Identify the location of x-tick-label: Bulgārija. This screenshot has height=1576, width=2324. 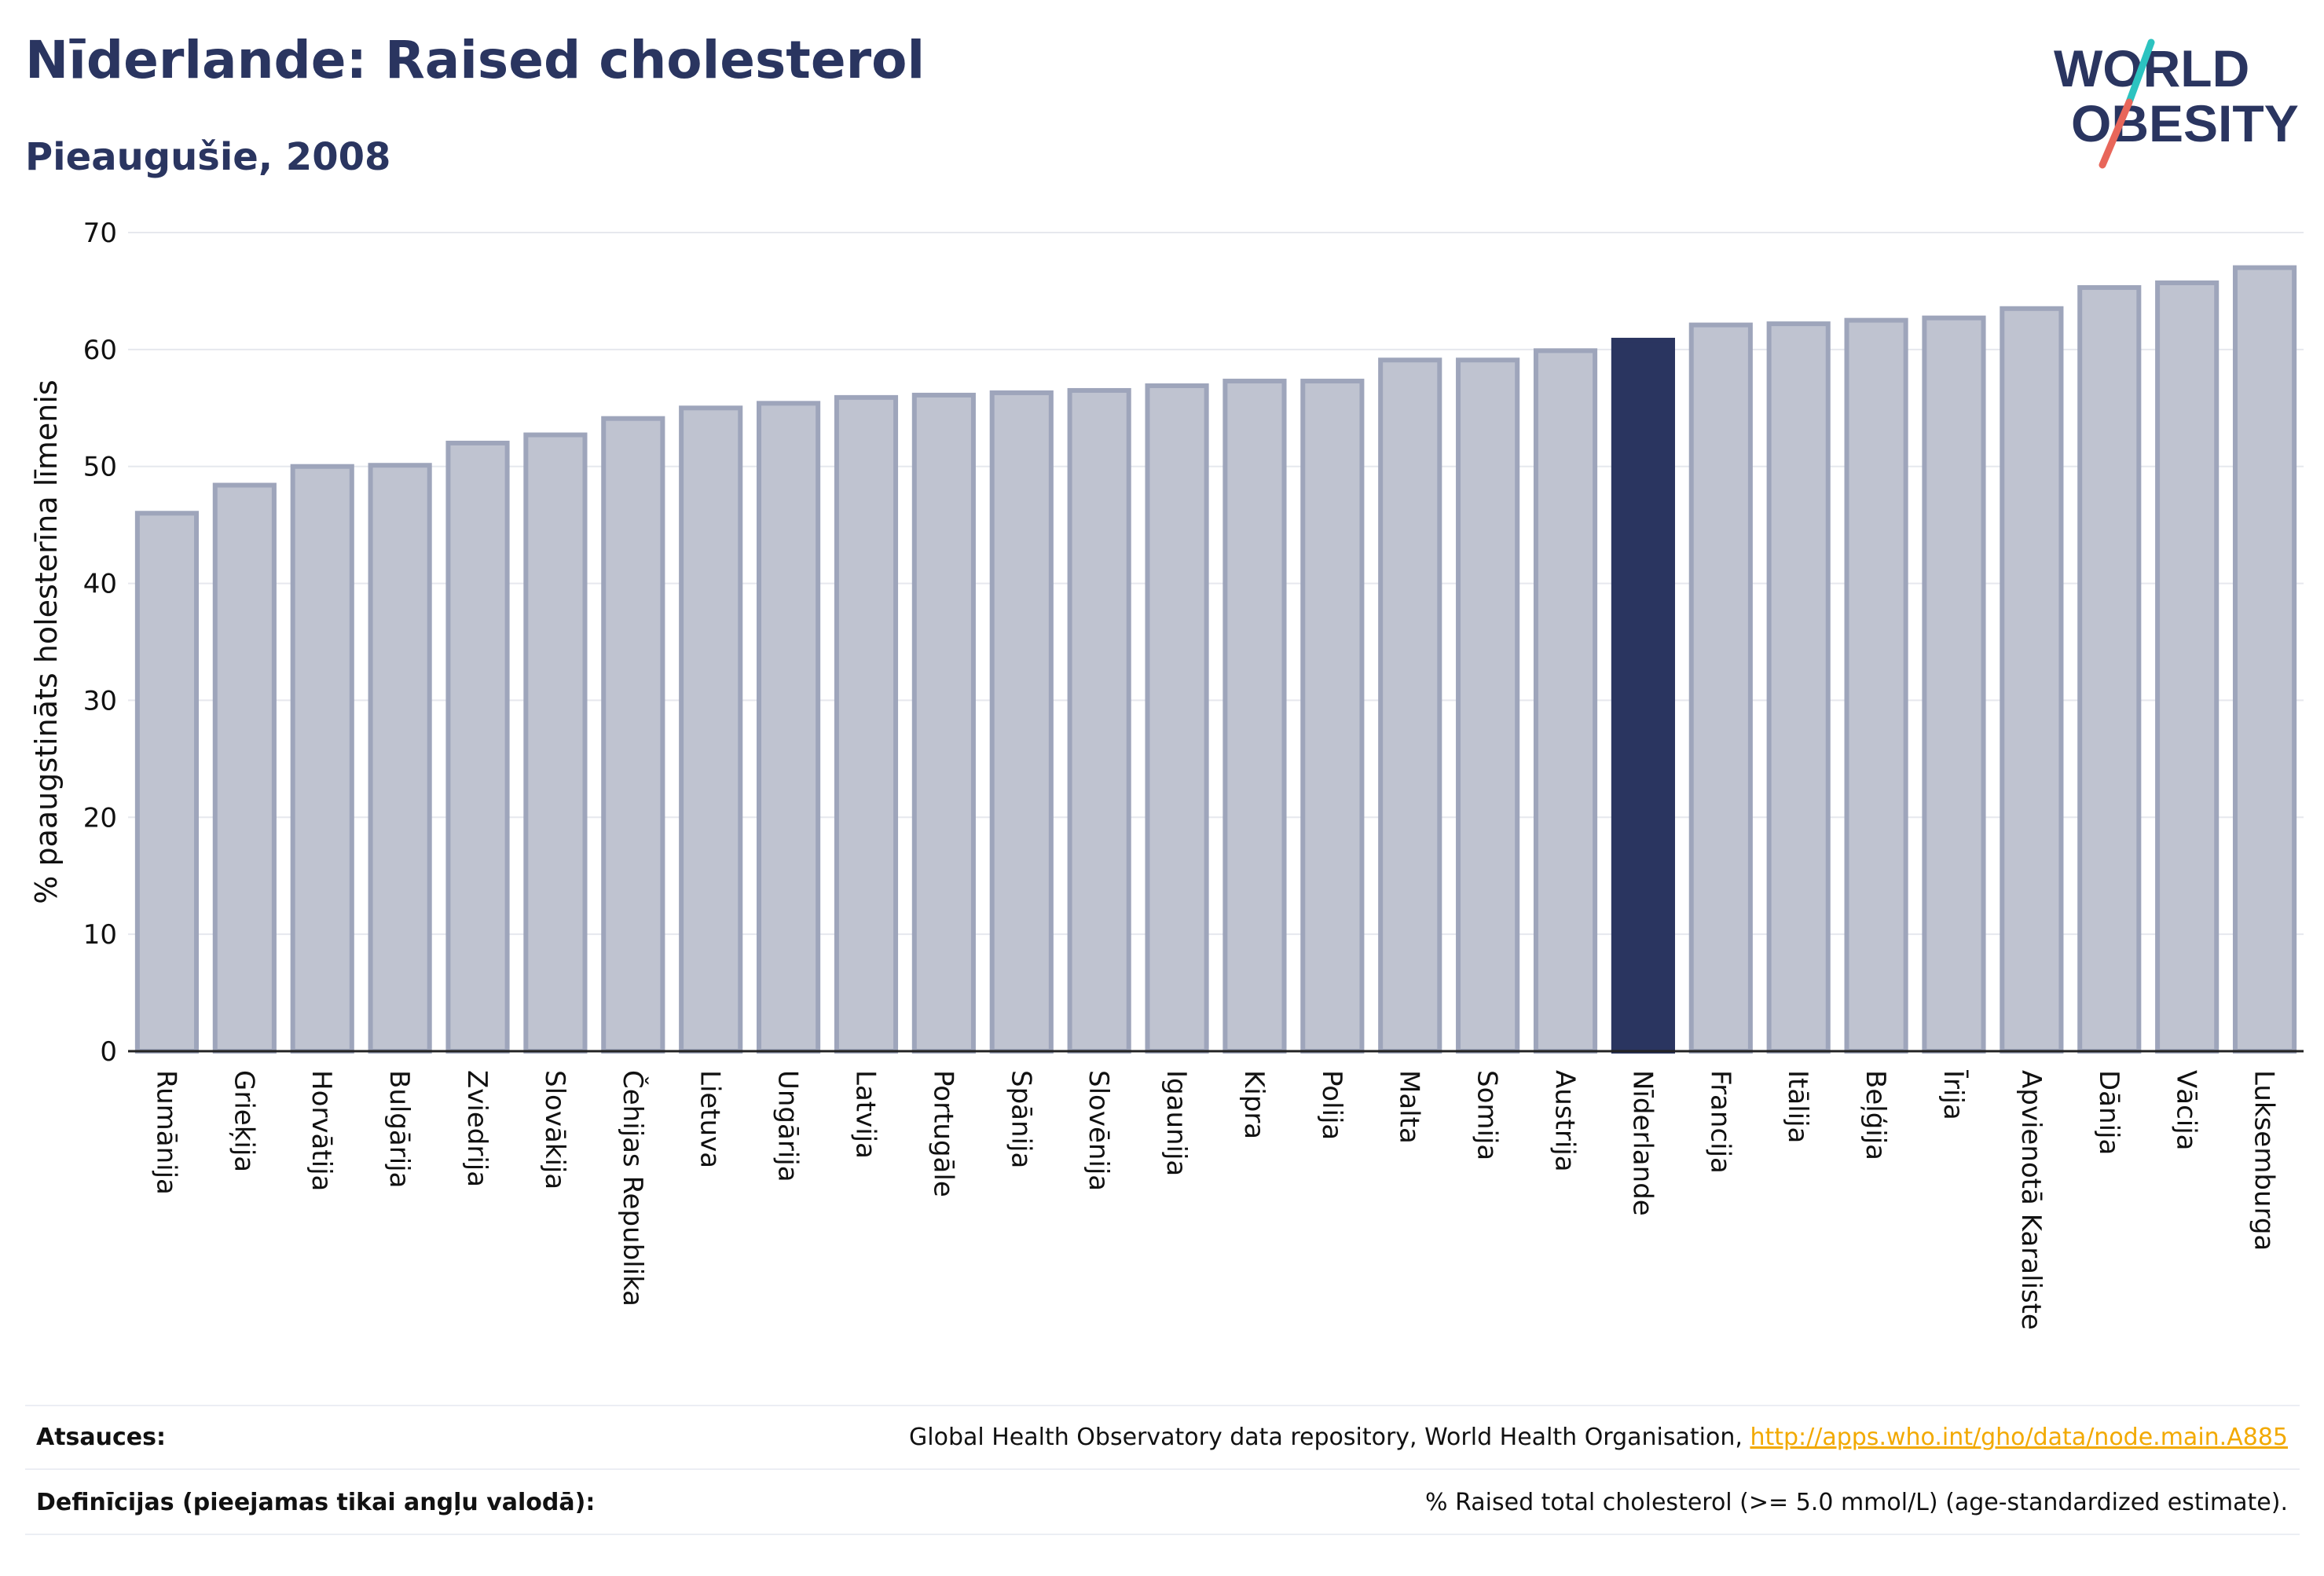
(399, 1129).